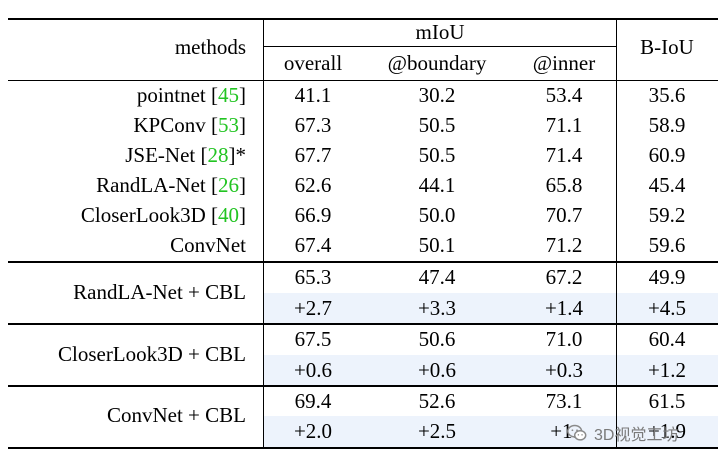 Image resolution: width=720 pixels, height=459 pixels. I want to click on boundary-value: 52.6, so click(437, 401).